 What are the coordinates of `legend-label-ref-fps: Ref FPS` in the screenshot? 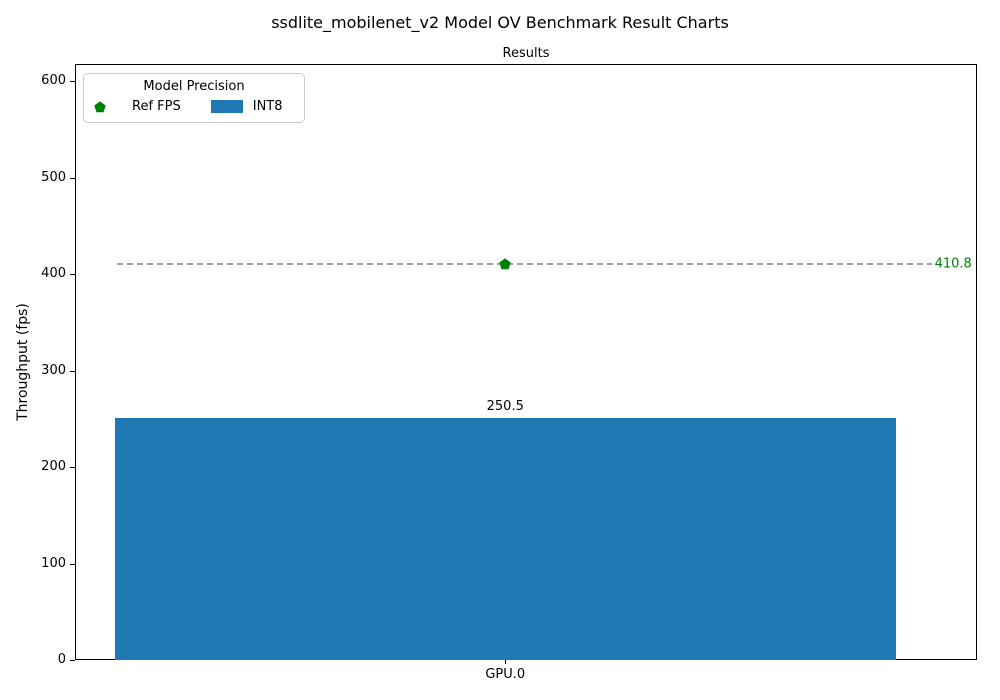 It's located at (156, 106).